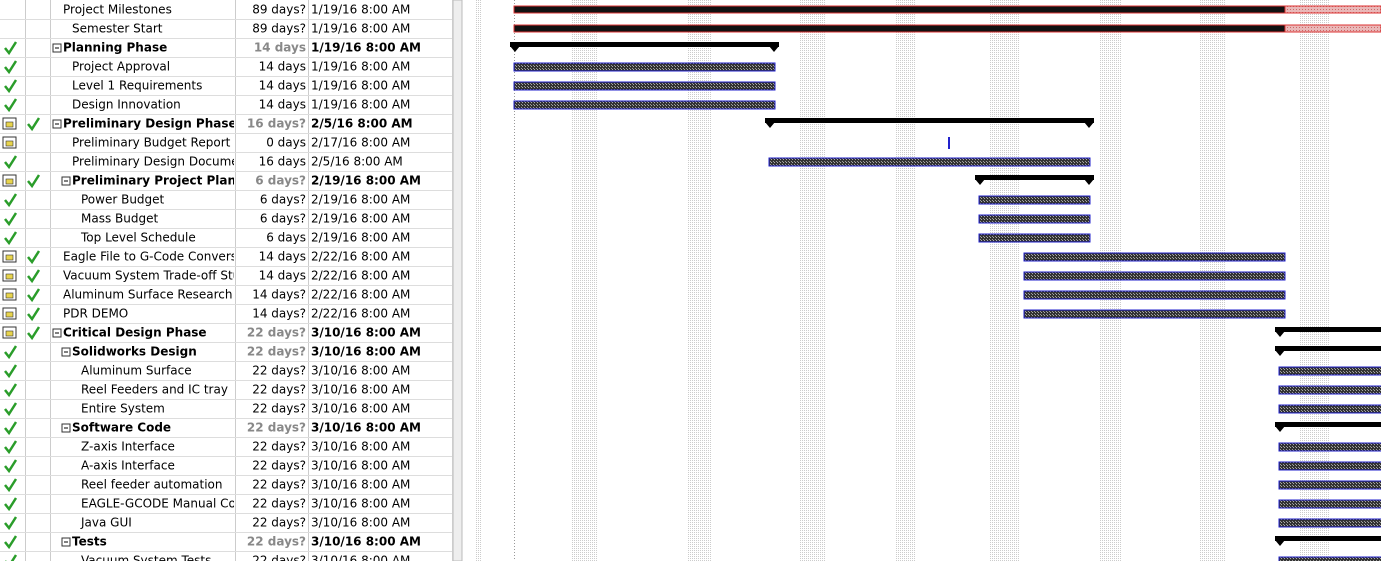  I want to click on task-name: Preliminary Design Phase, so click(150, 124).